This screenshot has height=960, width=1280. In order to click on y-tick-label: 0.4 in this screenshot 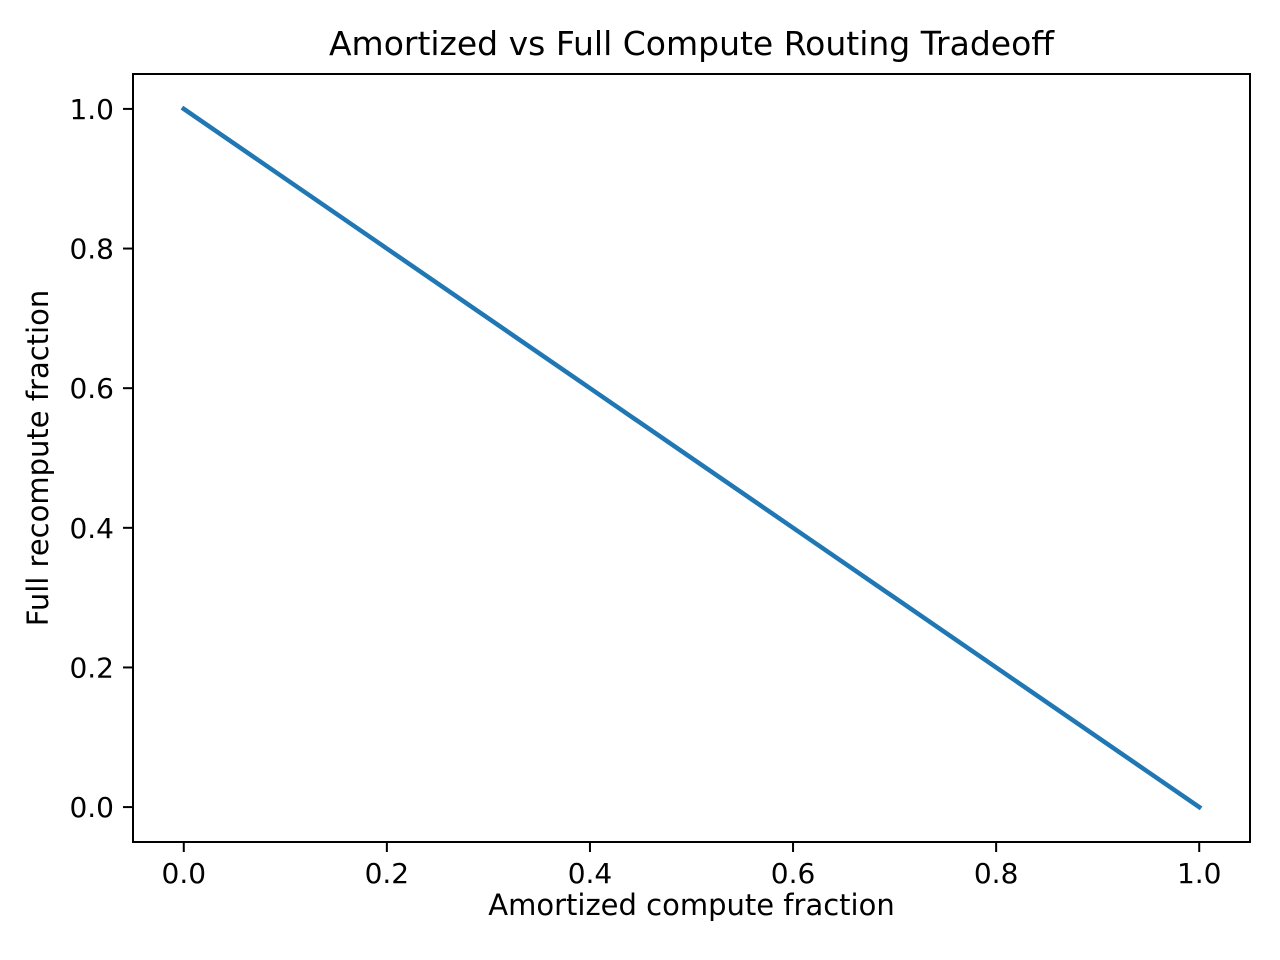, I will do `click(91, 528)`.